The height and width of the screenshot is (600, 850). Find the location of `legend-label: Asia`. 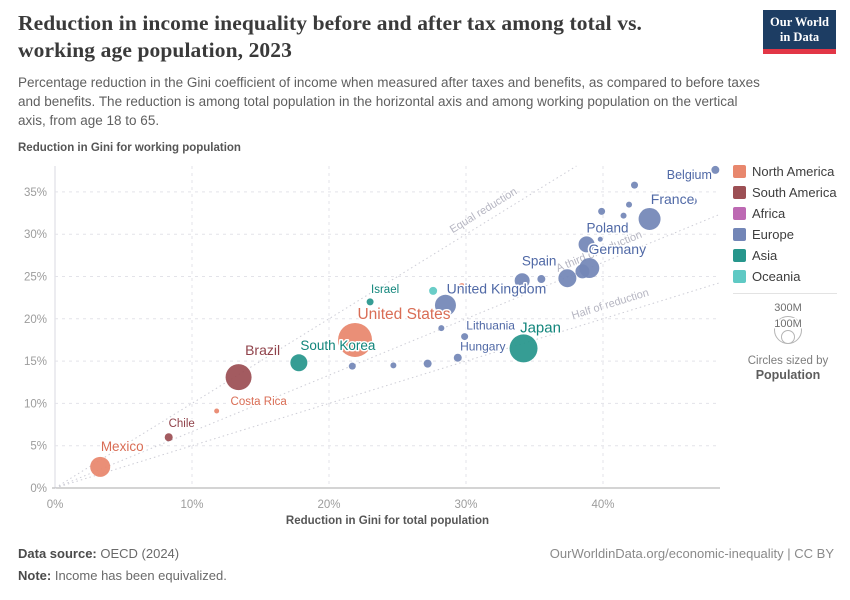

legend-label: Asia is located at coordinates (765, 255).